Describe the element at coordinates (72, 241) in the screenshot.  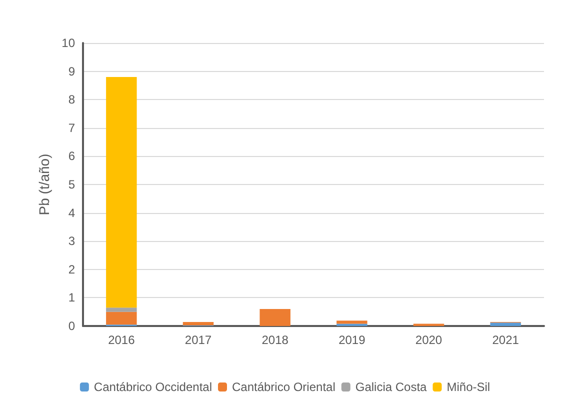
I see `y-tick-label: 3` at that location.